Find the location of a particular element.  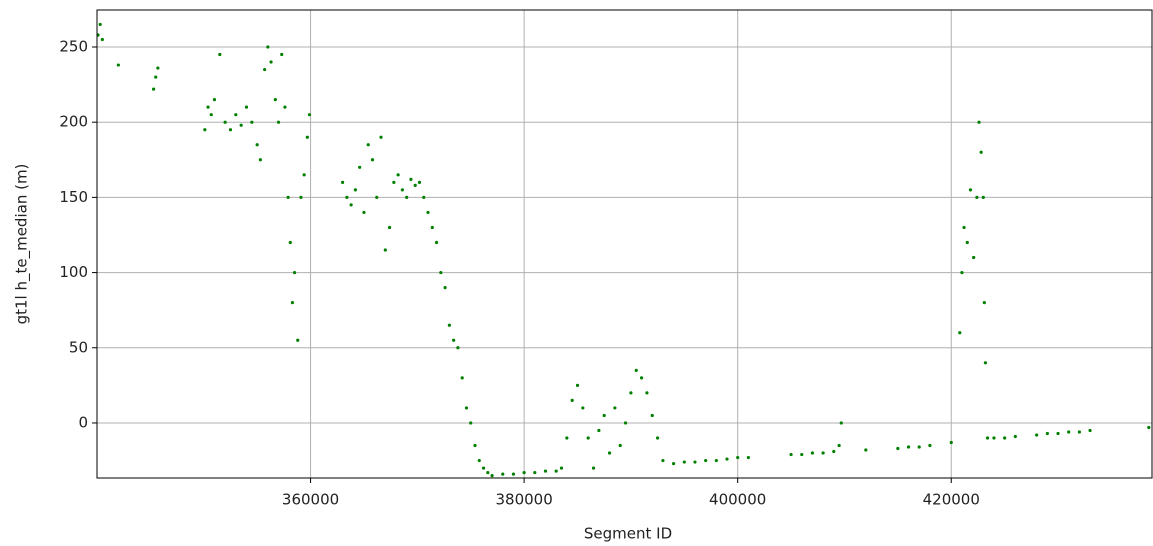

y-tick-label: 150 is located at coordinates (73, 197).